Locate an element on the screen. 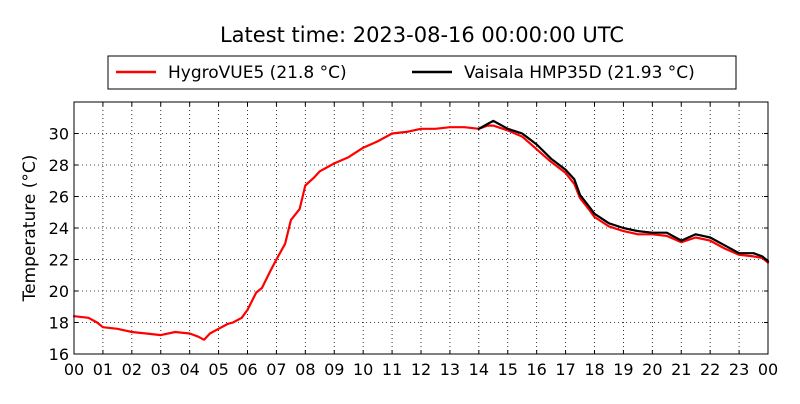  x-tick-label: 06 is located at coordinates (247, 369).